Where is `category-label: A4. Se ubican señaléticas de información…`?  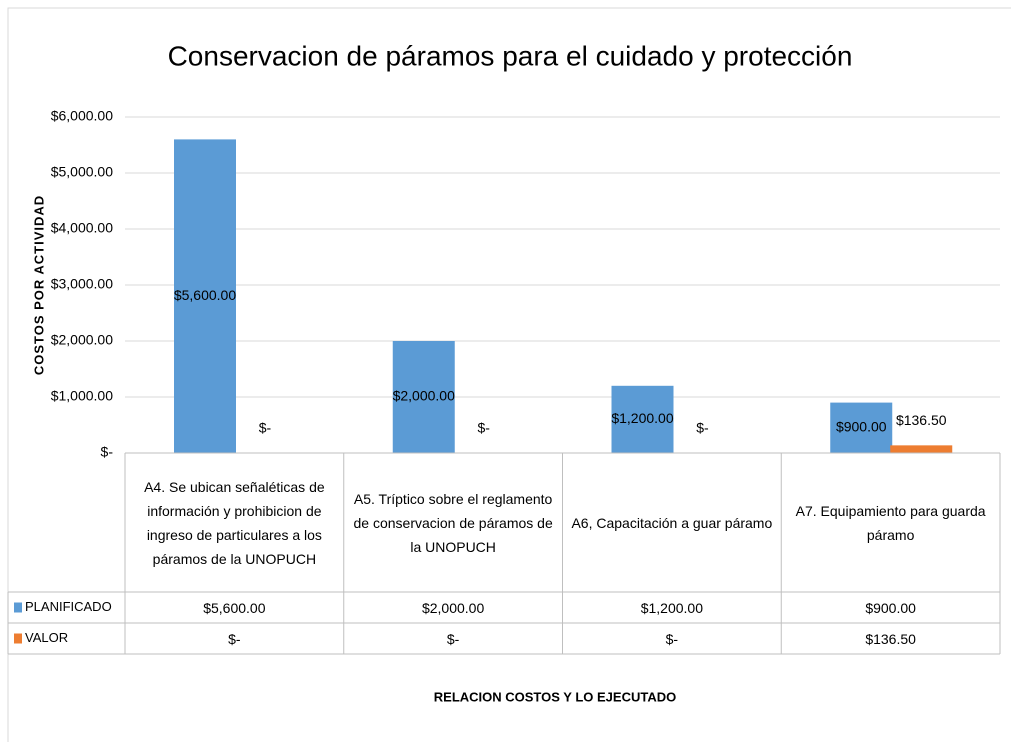
category-label: A4. Se ubican señaléticas de información… is located at coordinates (234, 522).